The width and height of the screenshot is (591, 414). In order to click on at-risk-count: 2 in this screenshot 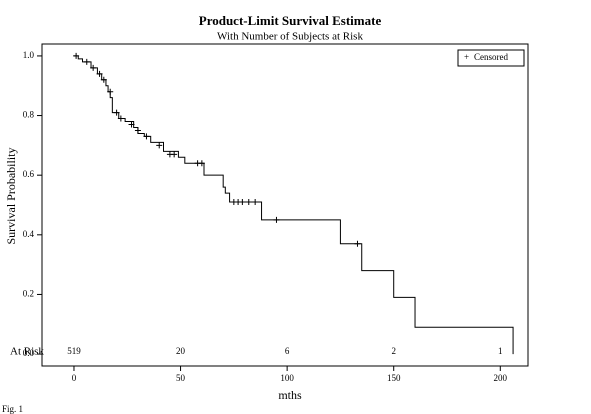, I will do `click(393, 351)`.